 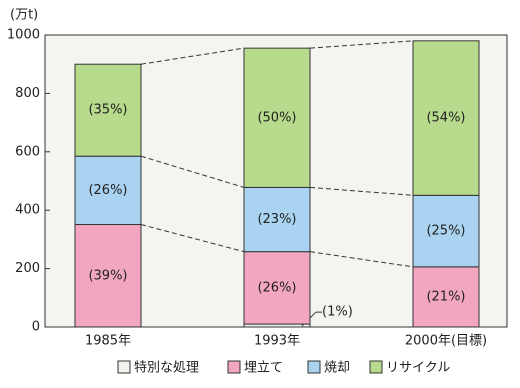 I want to click on y-tick-label: 400, so click(x=27, y=210).